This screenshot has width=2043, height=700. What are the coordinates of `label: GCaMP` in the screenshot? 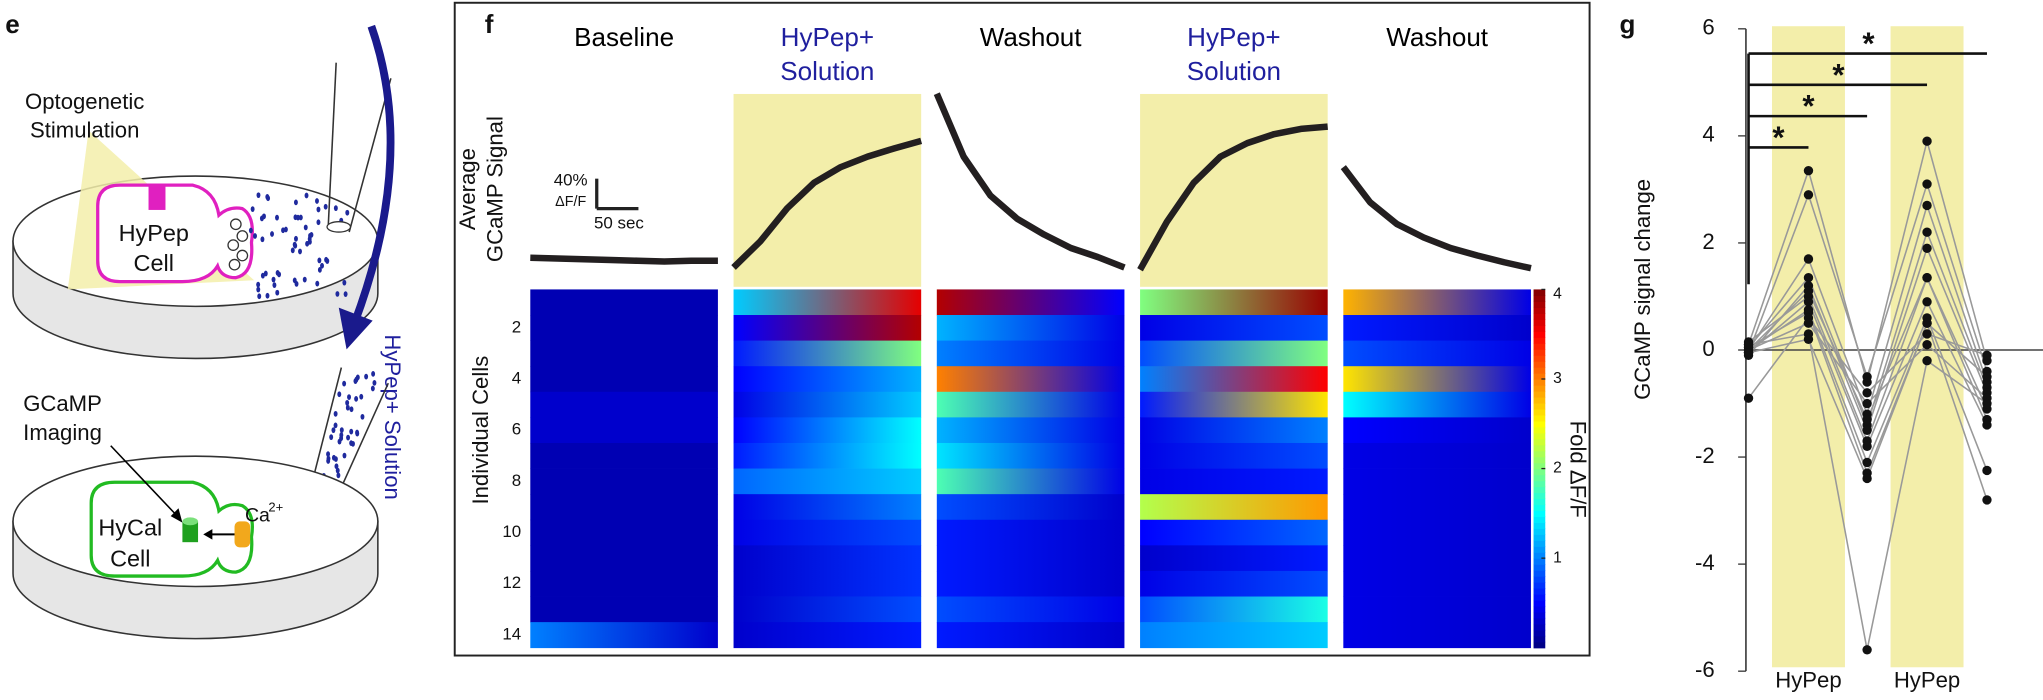 It's located at (62, 403).